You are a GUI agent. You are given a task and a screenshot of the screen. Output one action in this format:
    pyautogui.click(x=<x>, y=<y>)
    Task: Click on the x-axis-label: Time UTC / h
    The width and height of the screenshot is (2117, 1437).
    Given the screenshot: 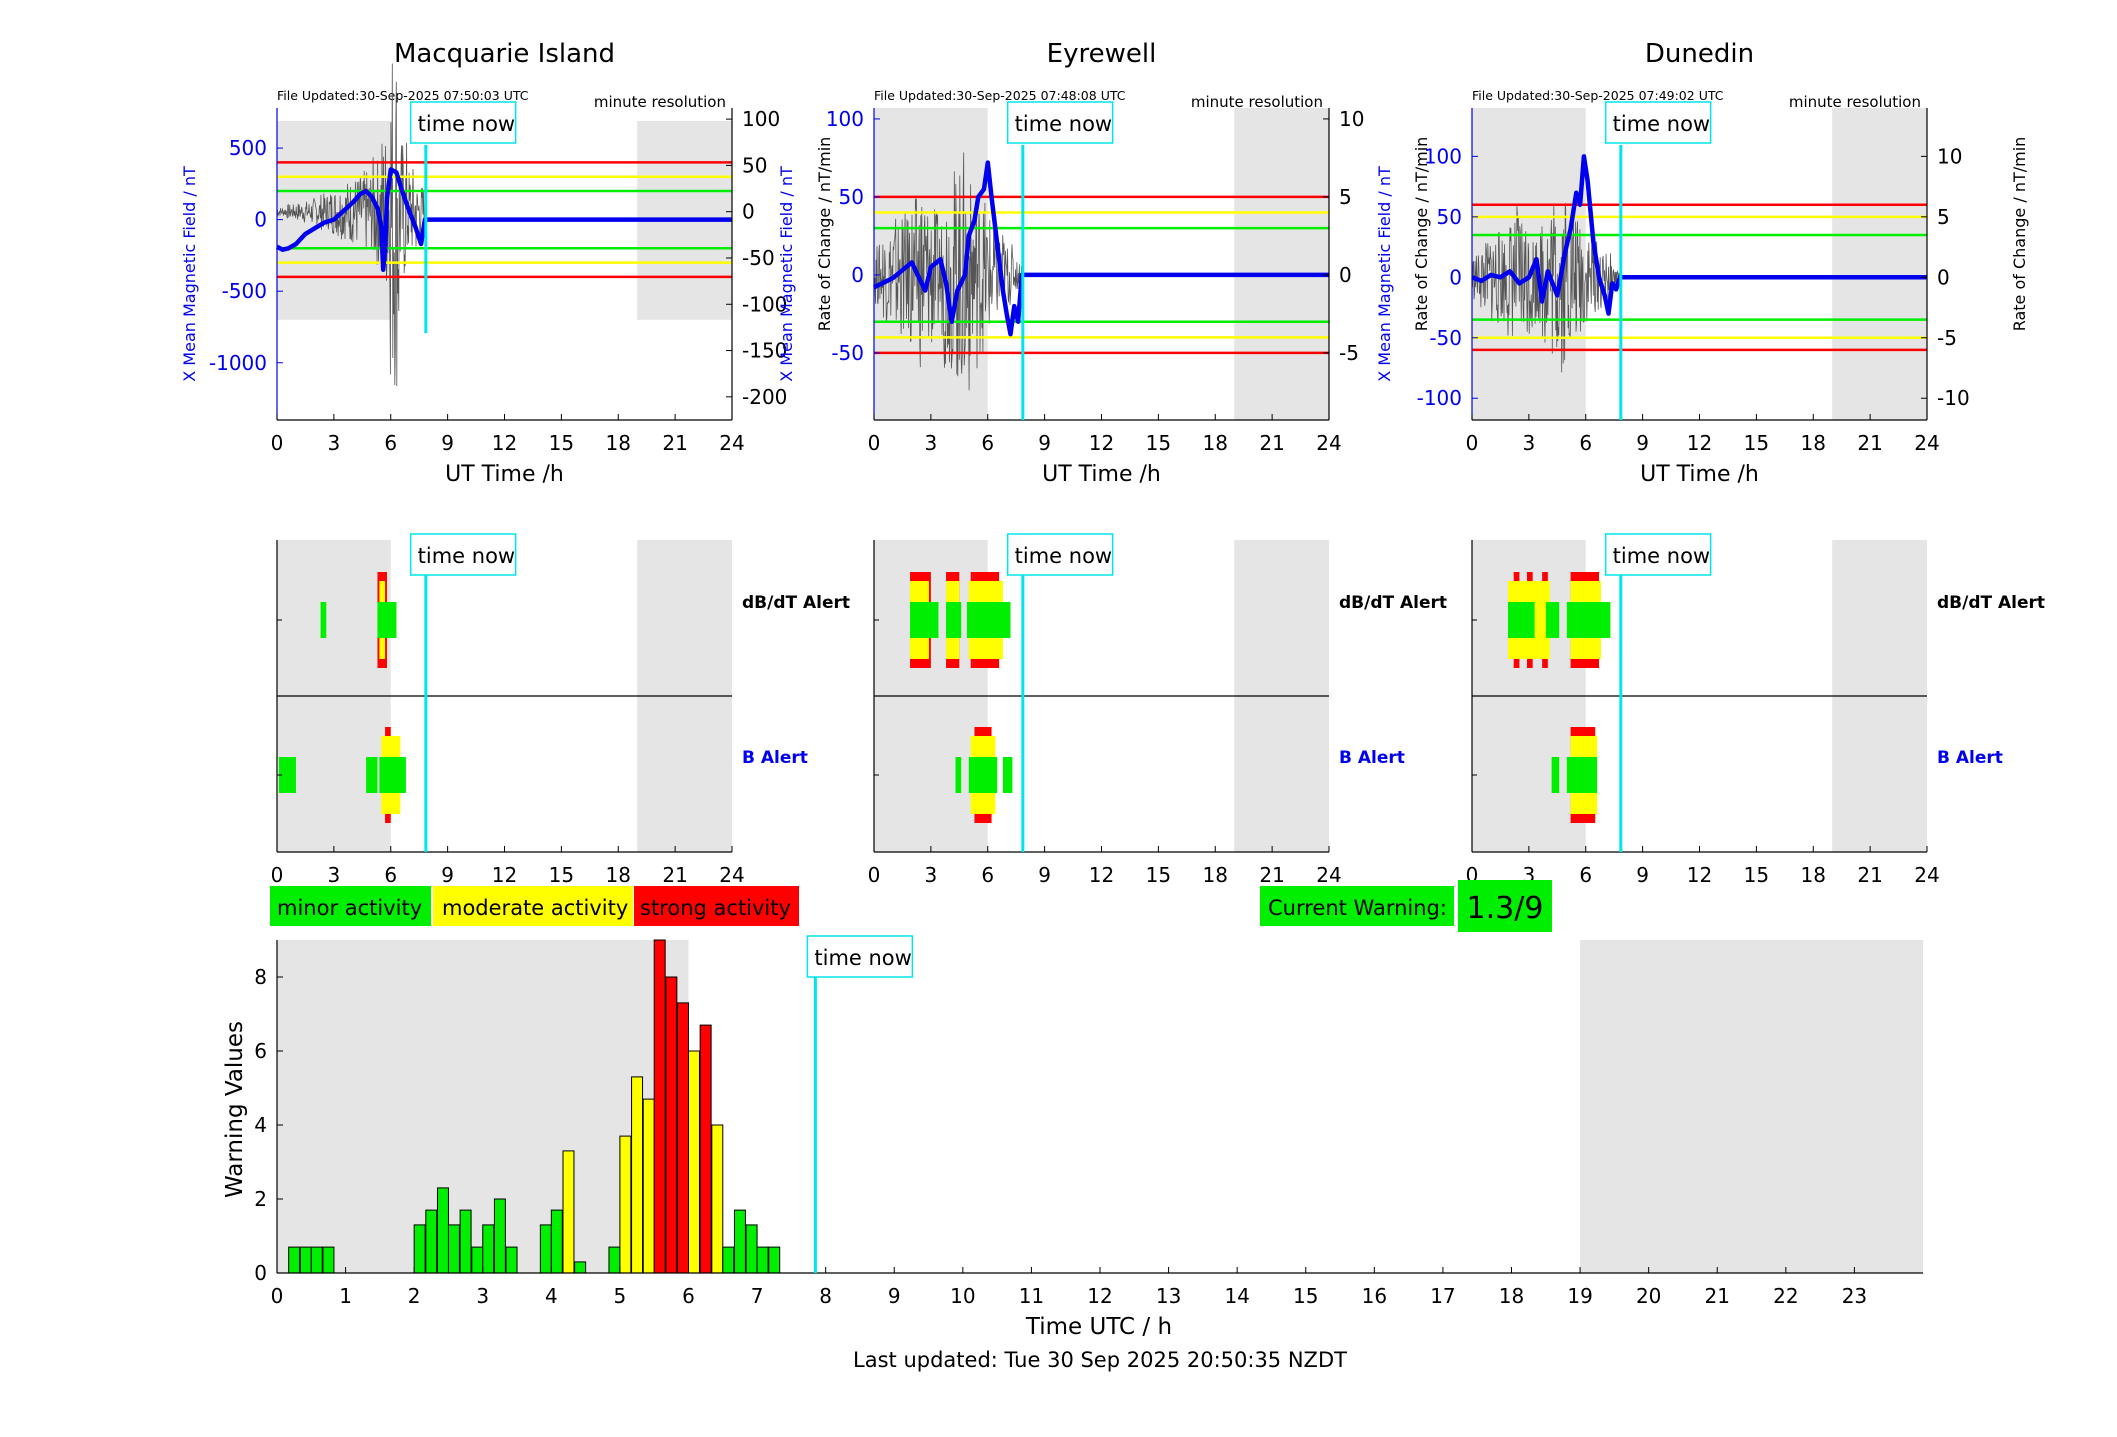 What is the action you would take?
    pyautogui.click(x=1098, y=1327)
    